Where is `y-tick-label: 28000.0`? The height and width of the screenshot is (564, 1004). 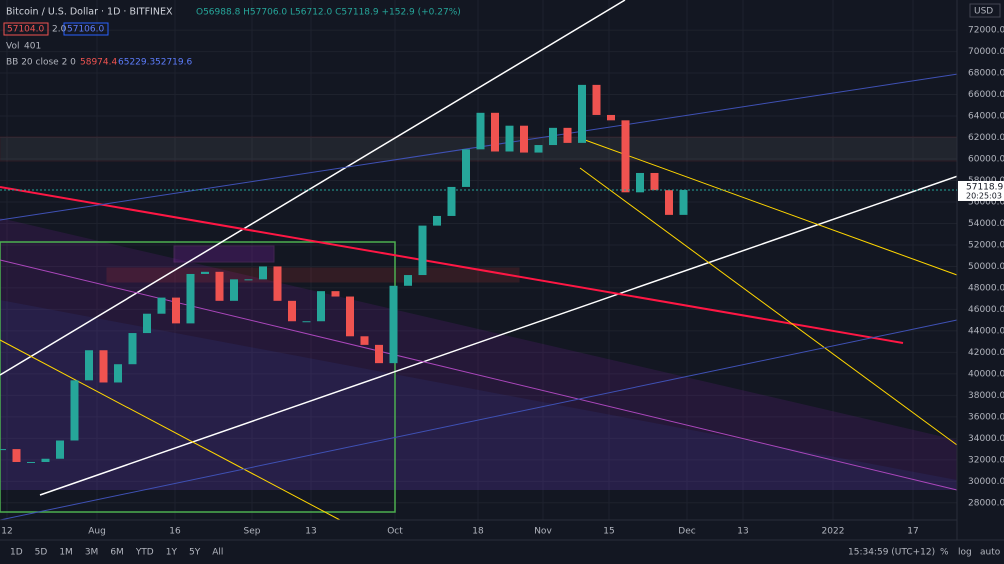 y-tick-label: 28000.0 is located at coordinates (986, 503).